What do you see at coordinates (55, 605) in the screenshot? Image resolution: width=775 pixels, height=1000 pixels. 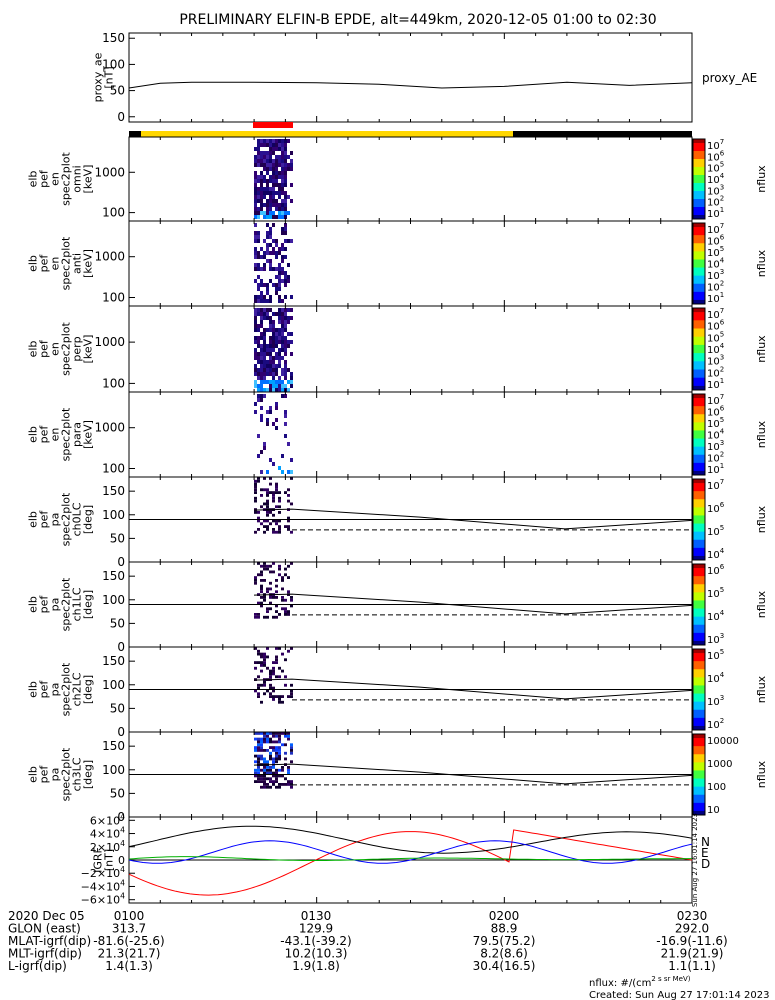 I see `y-axis-label-line: pa` at bounding box center [55, 605].